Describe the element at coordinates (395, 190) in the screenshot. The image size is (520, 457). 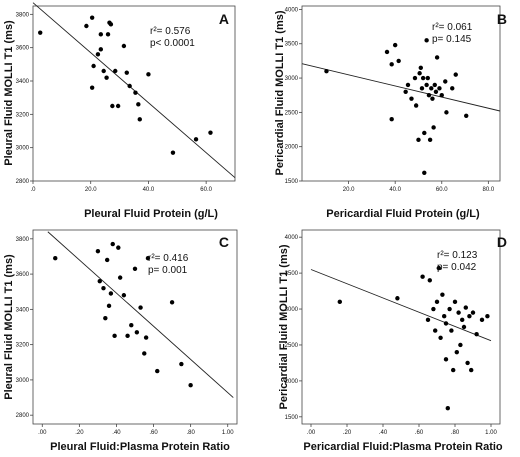
I see `x-tick-label: 40.0` at that location.